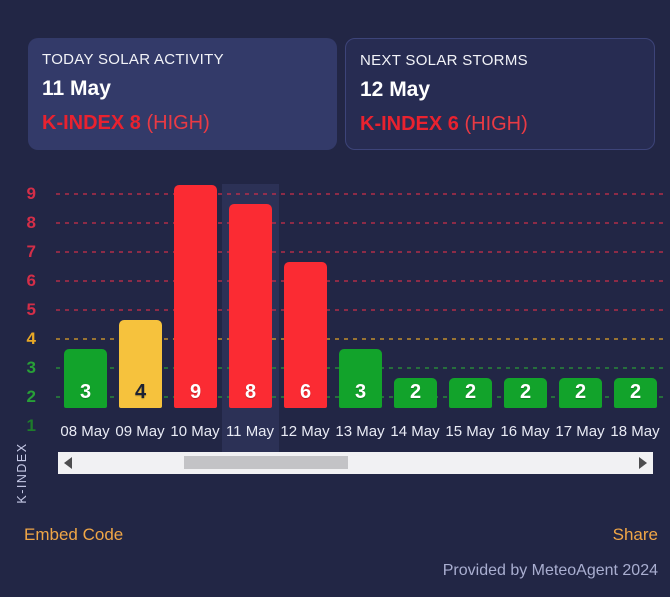  I want to click on x-label-11-may: 11 May, so click(250, 431).